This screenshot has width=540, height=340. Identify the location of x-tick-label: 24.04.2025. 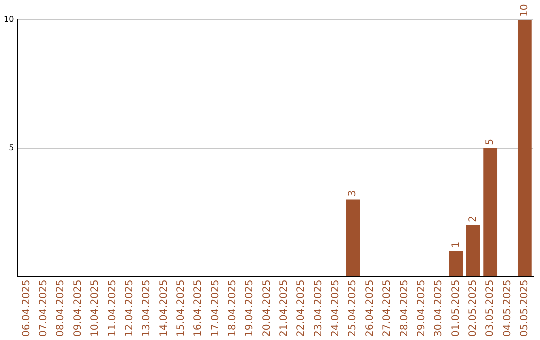
(336, 309).